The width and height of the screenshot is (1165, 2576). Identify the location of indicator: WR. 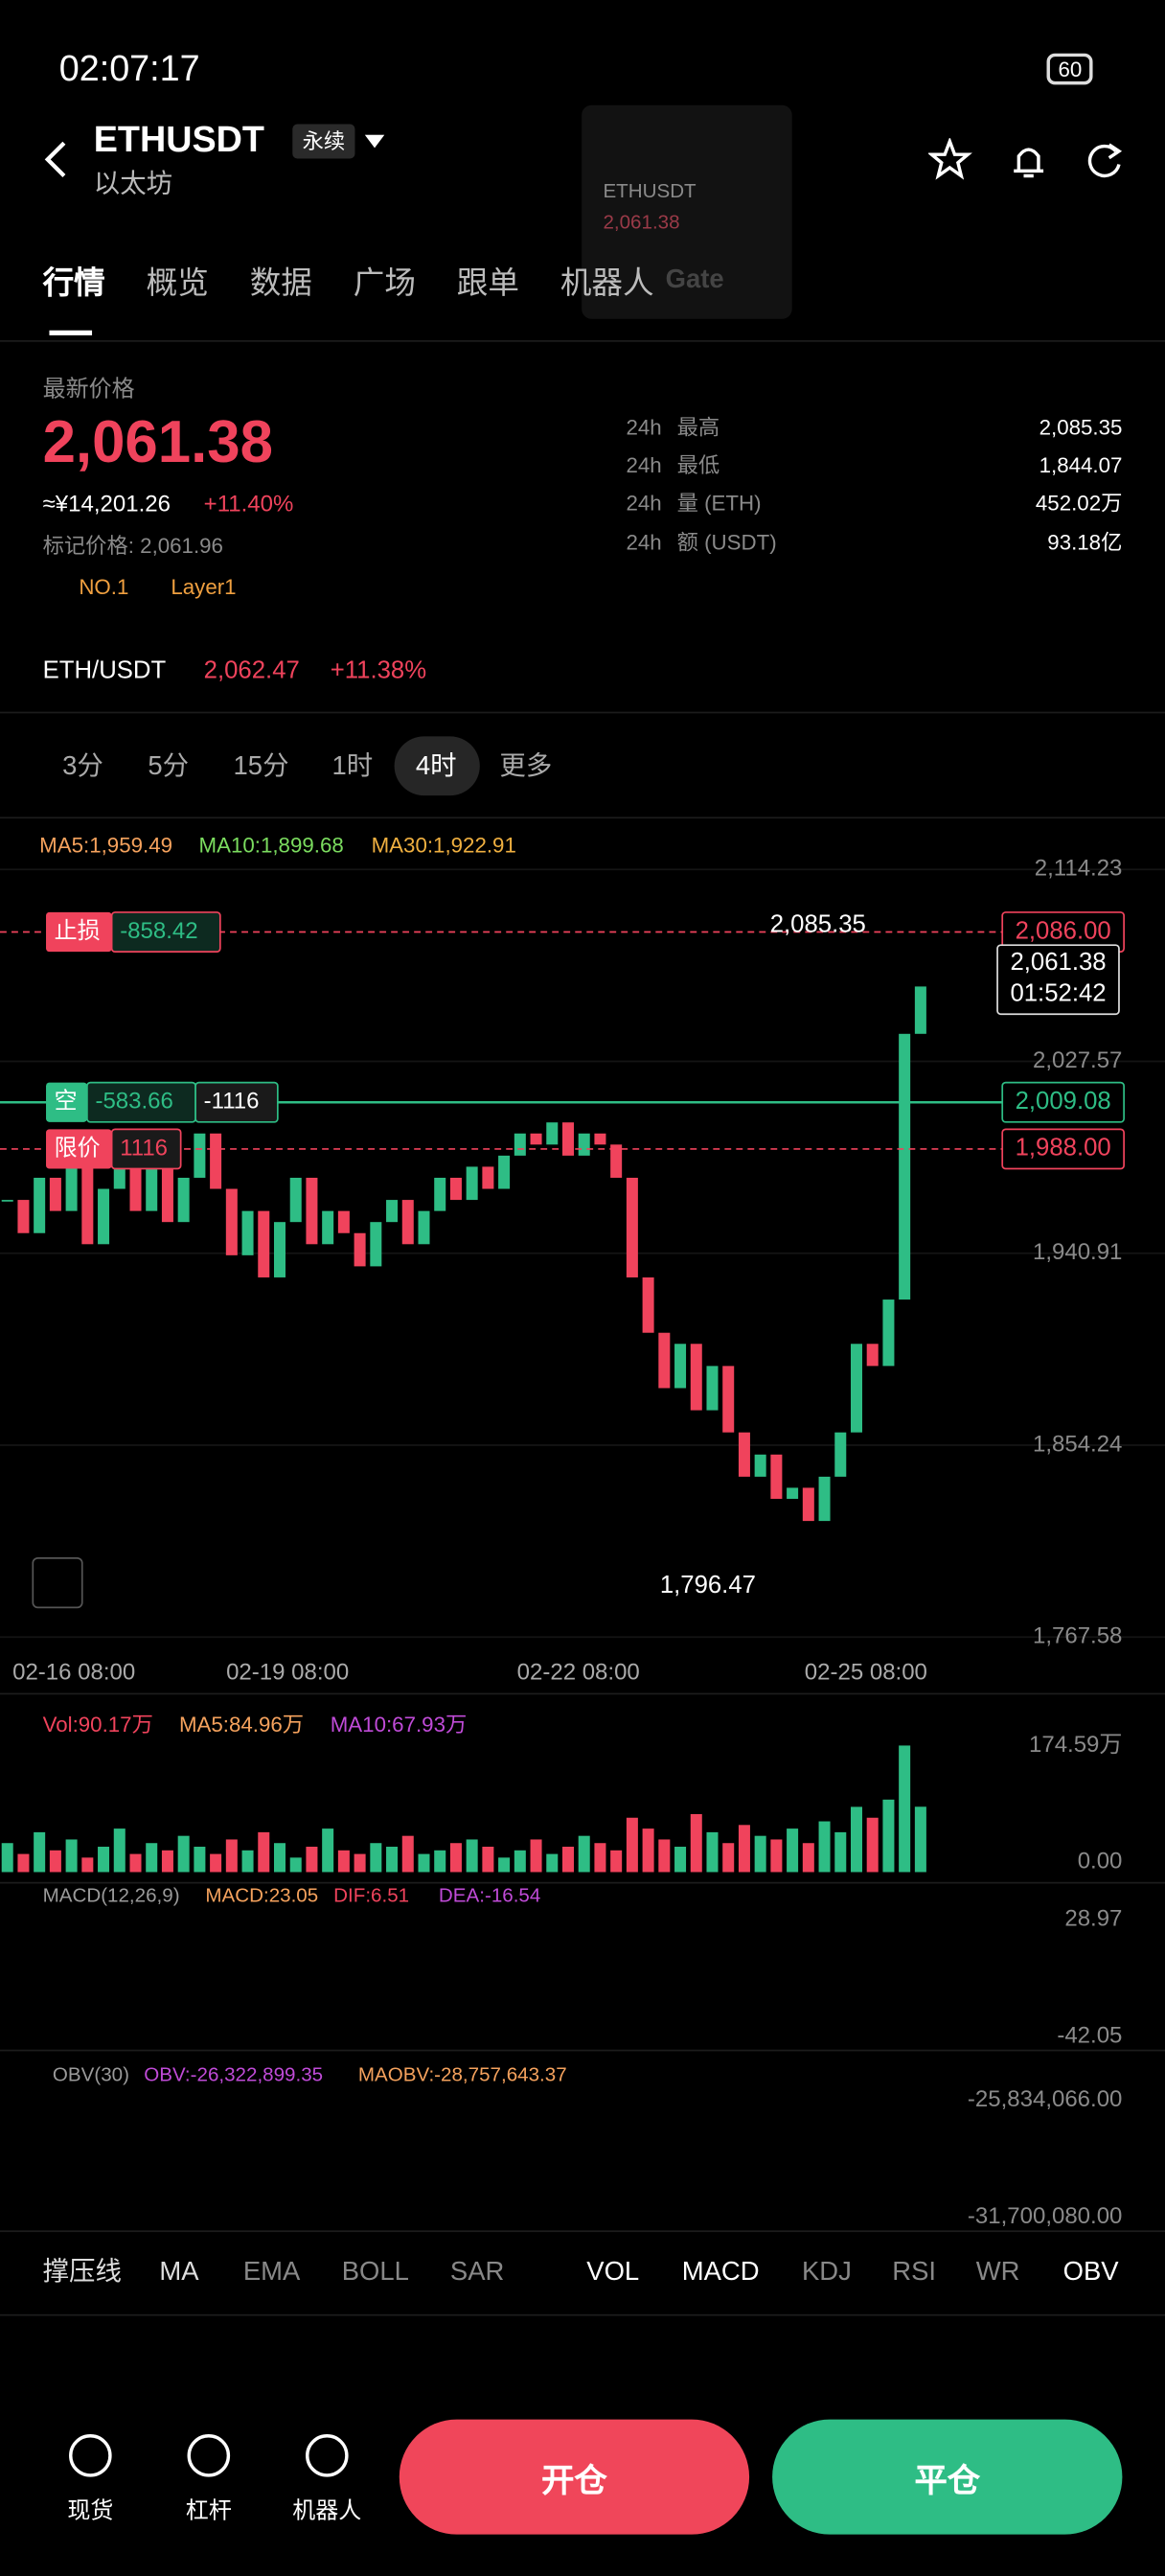
(997, 2272).